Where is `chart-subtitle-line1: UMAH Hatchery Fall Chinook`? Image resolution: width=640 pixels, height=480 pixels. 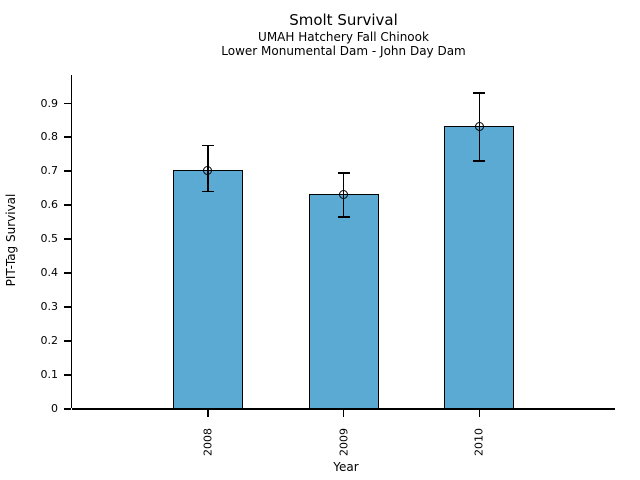
chart-subtitle-line1: UMAH Hatchery Fall Chinook is located at coordinates (343, 37).